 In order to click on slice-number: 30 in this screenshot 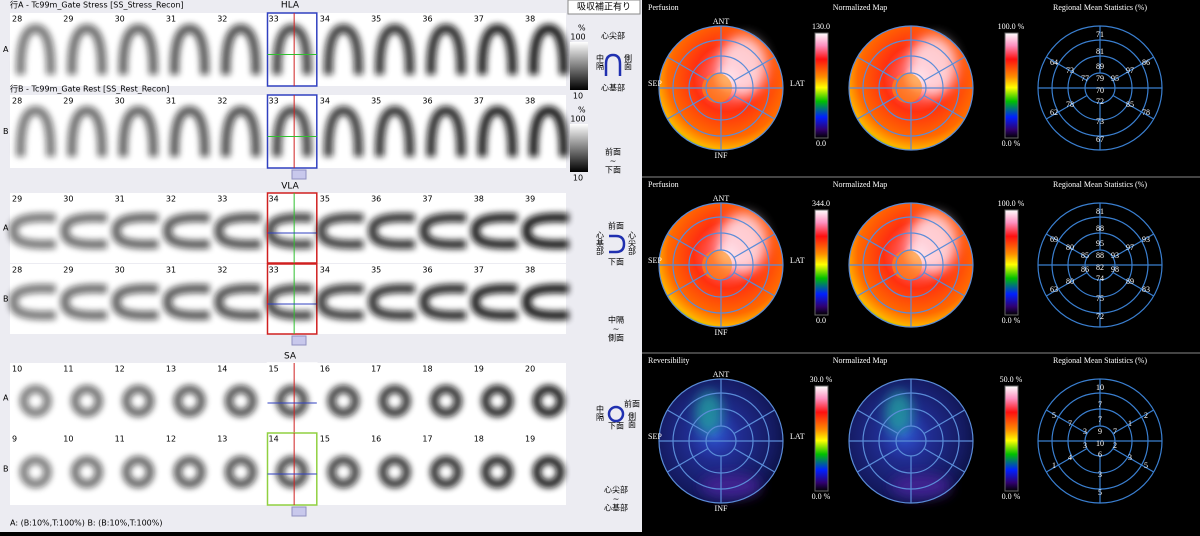, I will do `click(120, 101)`.